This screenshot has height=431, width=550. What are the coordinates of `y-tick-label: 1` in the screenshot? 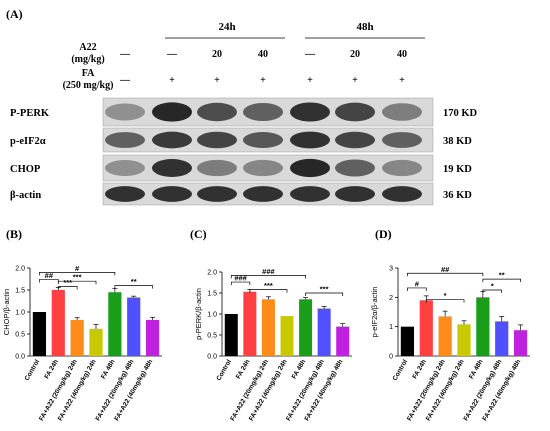 It's located at (391, 327).